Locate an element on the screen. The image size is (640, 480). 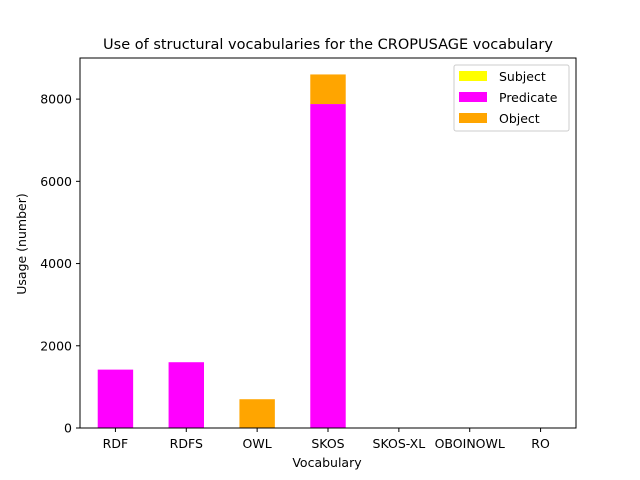
x-tick-label: OBOINOWL is located at coordinates (470, 443).